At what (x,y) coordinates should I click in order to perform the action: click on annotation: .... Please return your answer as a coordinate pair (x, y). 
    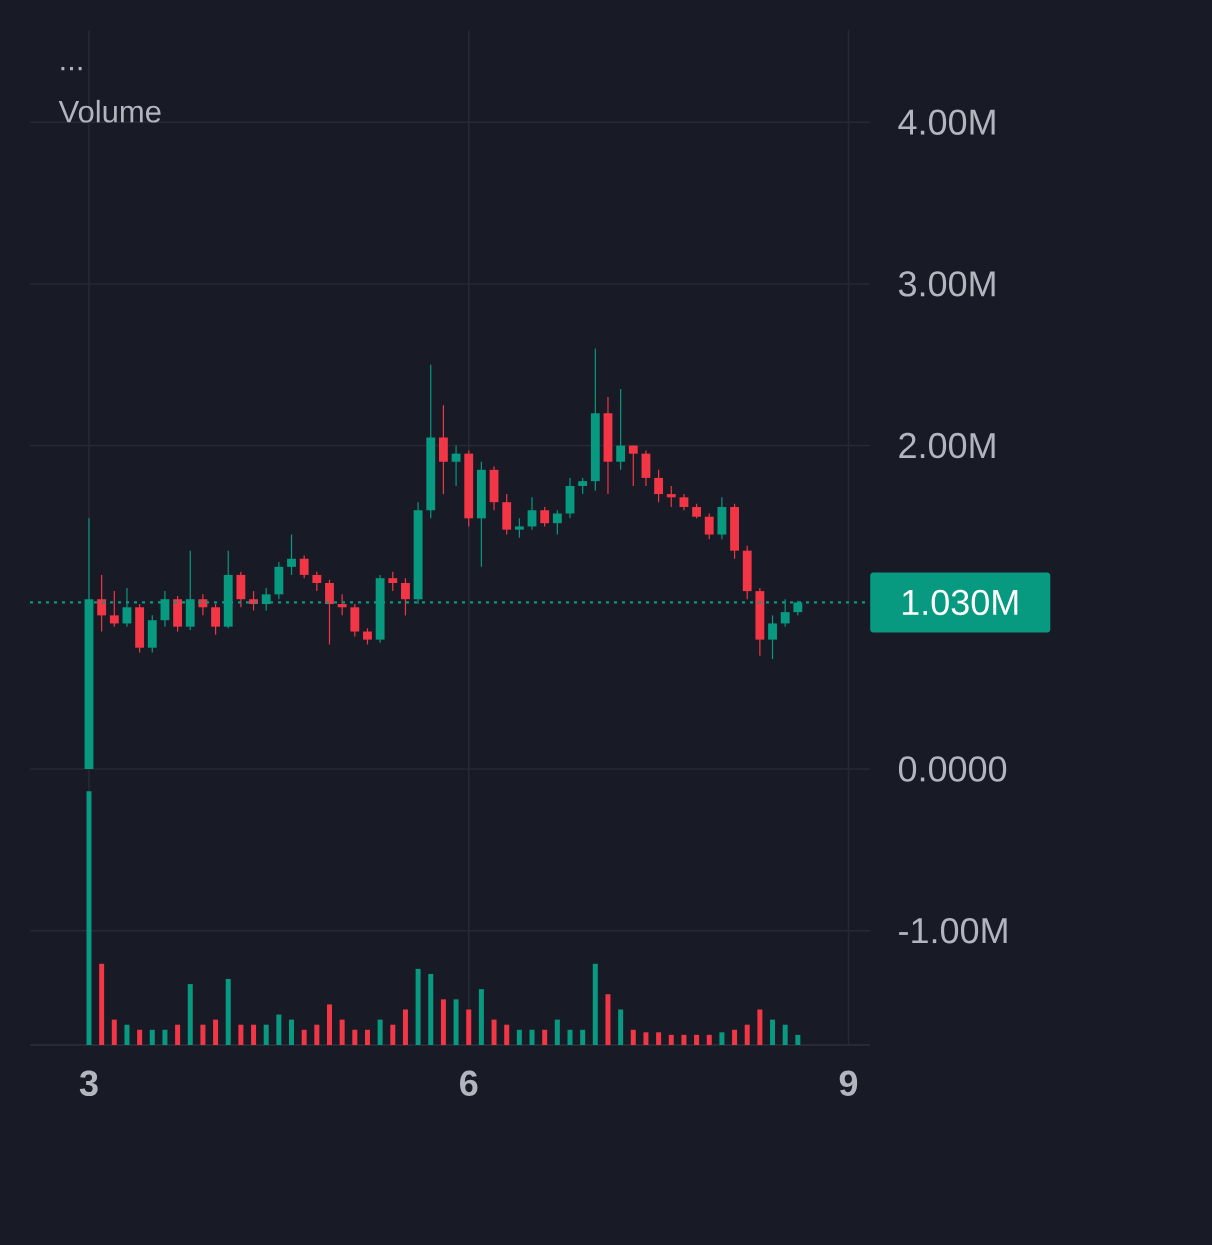
    Looking at the image, I should click on (71, 68).